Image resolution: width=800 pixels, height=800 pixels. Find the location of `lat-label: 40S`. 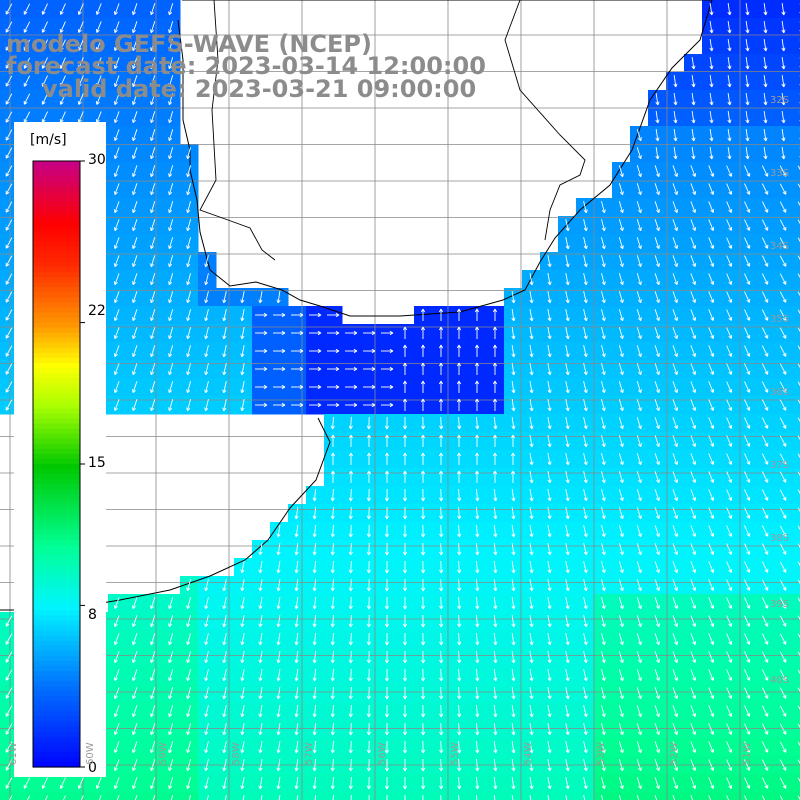

lat-label: 40S is located at coordinates (780, 680).